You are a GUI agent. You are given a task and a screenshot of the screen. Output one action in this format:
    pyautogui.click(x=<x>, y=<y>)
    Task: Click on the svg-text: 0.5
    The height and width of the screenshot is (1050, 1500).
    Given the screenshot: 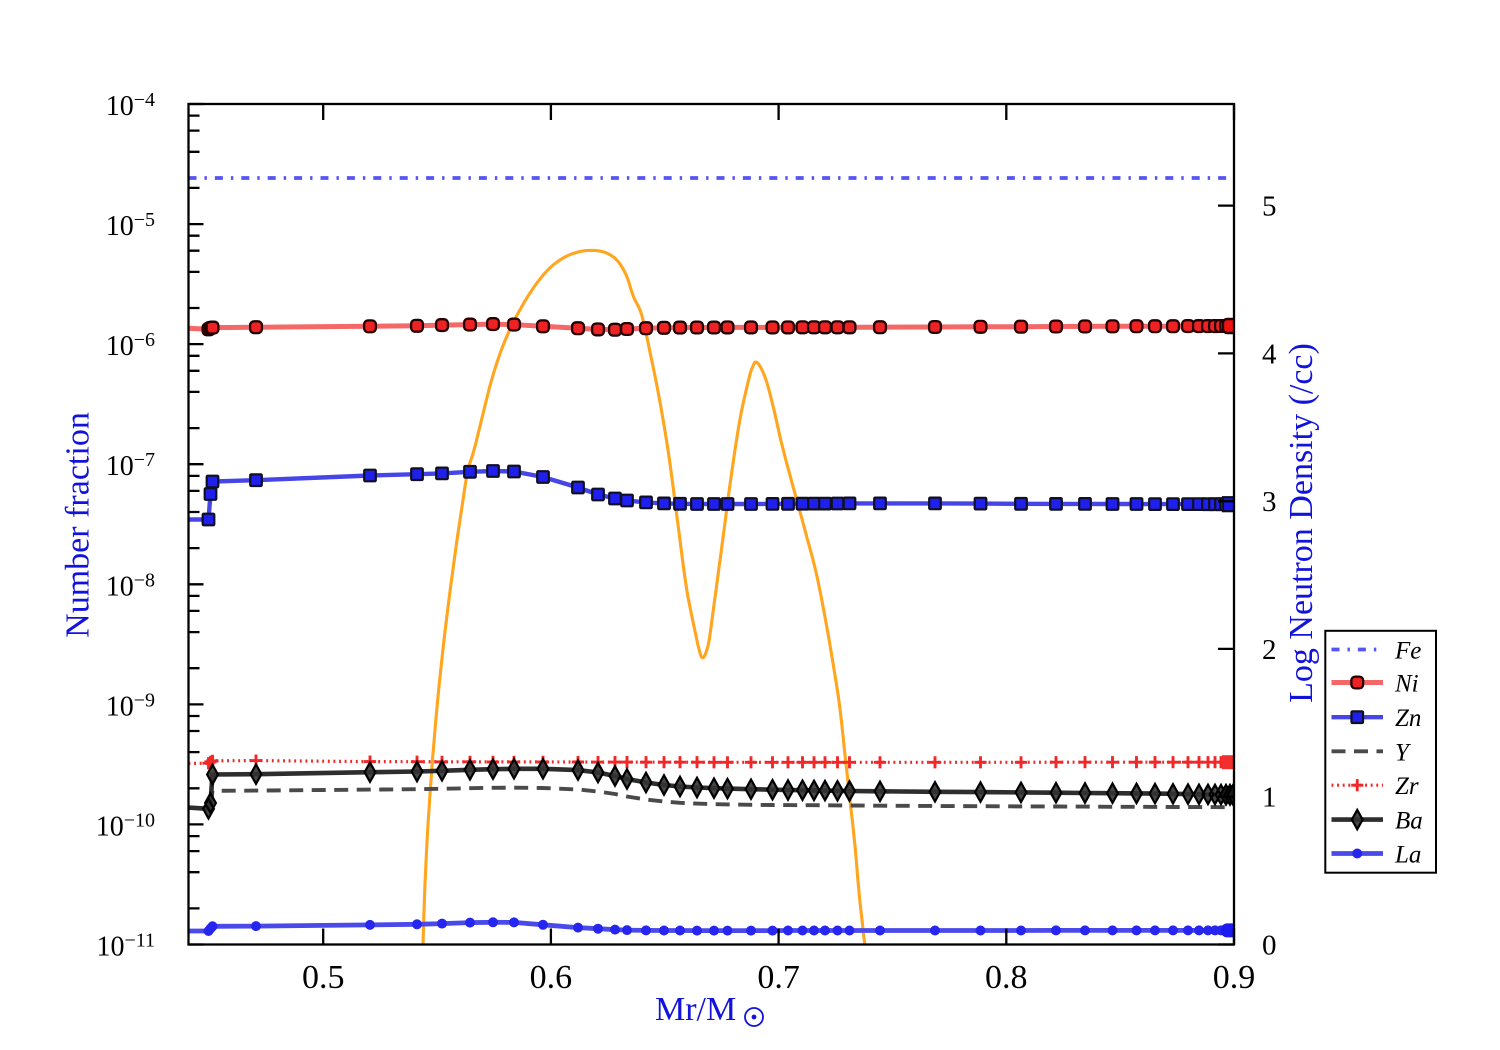 What is the action you would take?
    pyautogui.click(x=323, y=977)
    